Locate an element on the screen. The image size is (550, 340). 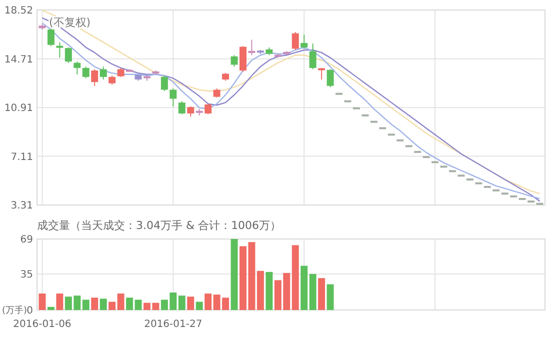
y-tick-label: 69 is located at coordinates (26, 240).